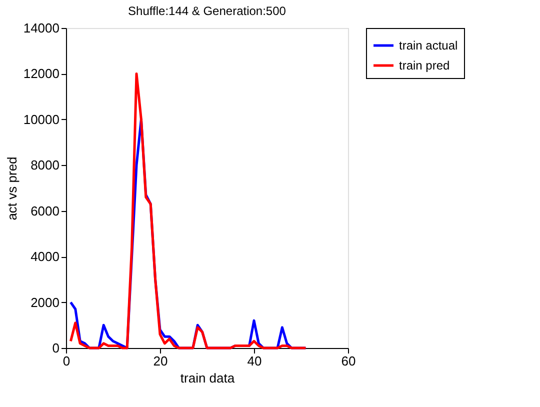 The width and height of the screenshot is (540, 407). Describe the element at coordinates (348, 361) in the screenshot. I see `x-tick-label: 60` at that location.